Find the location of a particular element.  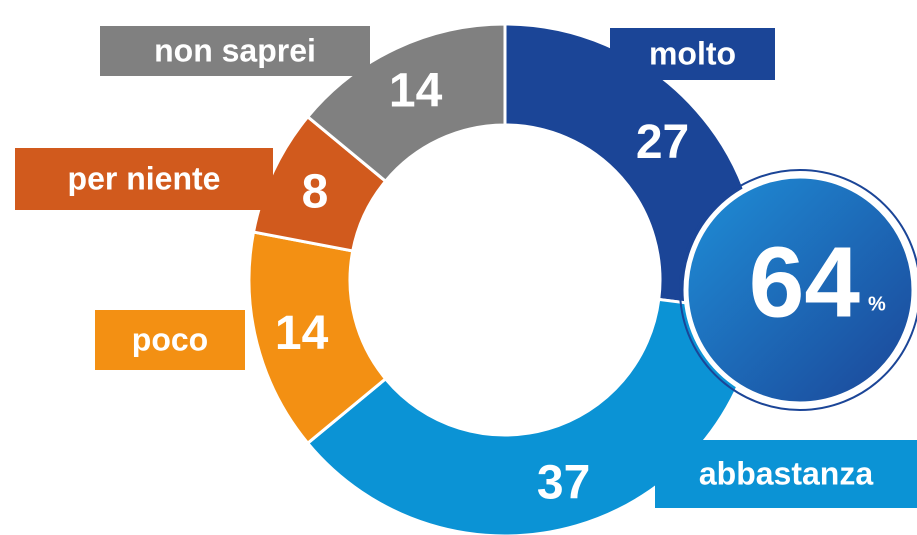

highlight-unit: % is located at coordinates (877, 304).